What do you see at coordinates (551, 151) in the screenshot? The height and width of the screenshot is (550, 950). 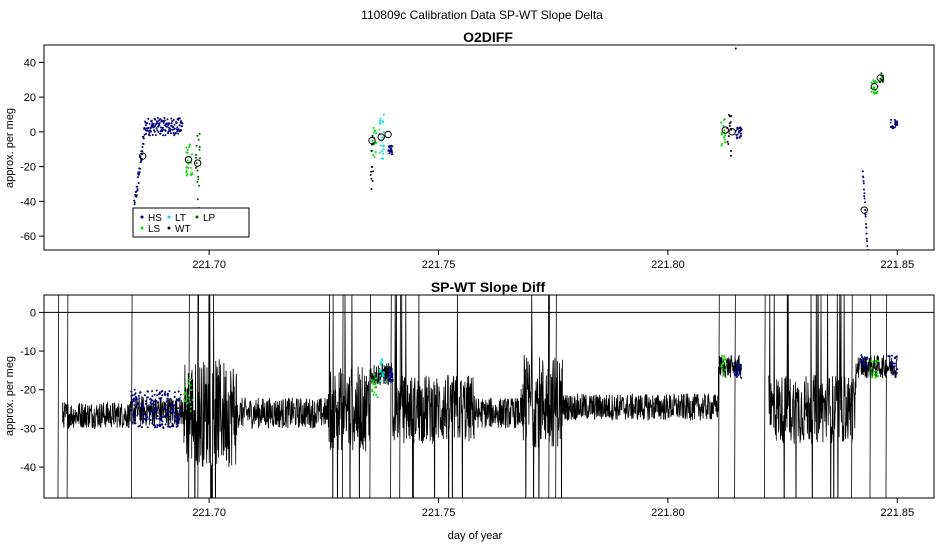 I see `series-wt` at bounding box center [551, 151].